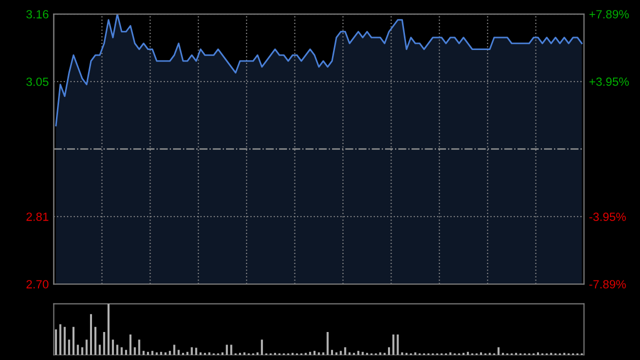 The width and height of the screenshot is (640, 360). I want to click on y2-tick-label: +7.89%, so click(609, 14).